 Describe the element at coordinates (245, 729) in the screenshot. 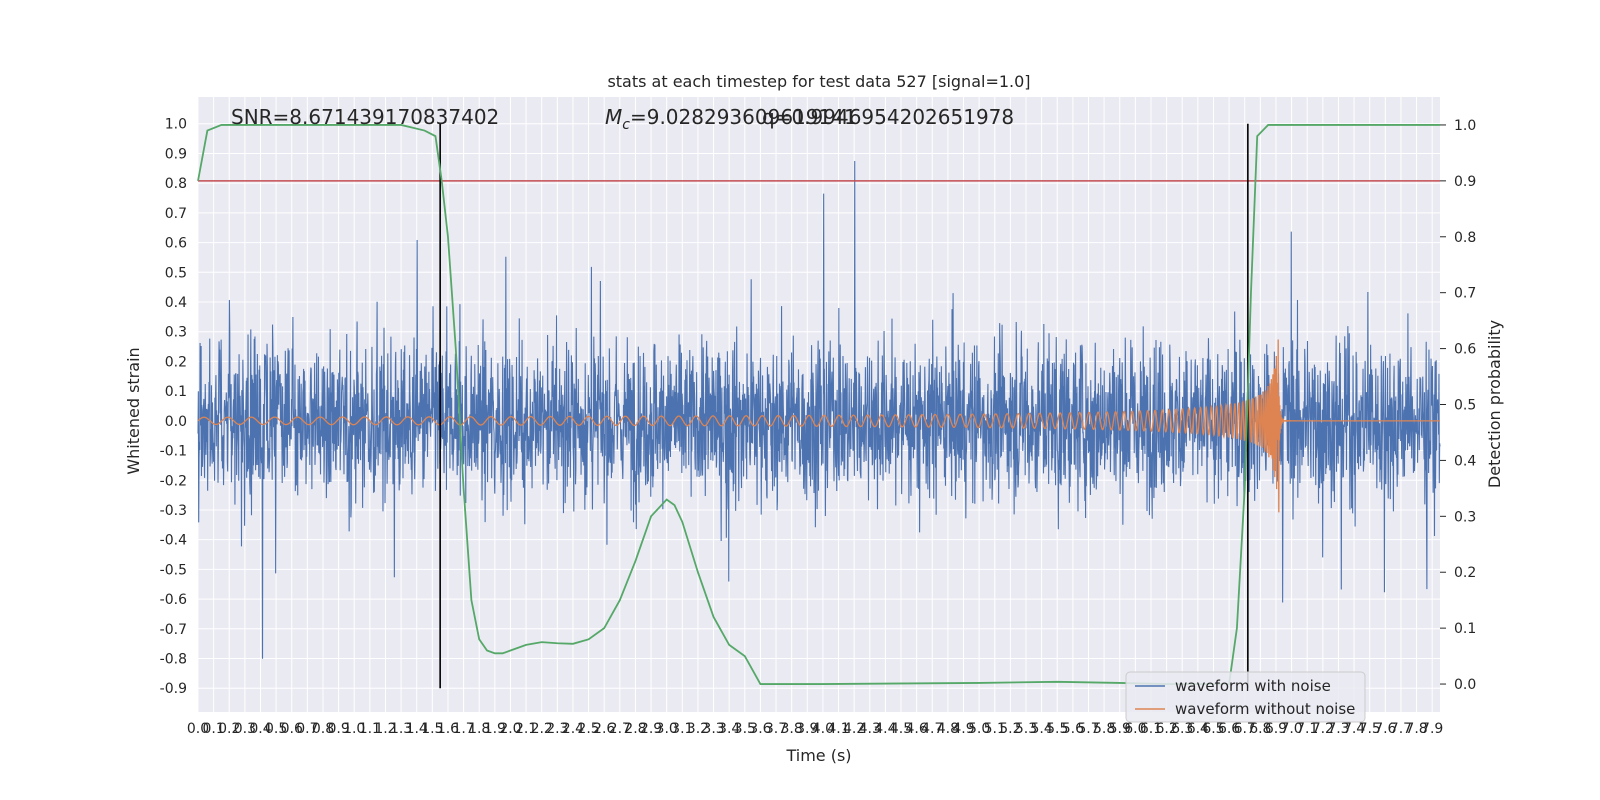

I see `x-tick-label: 0.3` at that location.